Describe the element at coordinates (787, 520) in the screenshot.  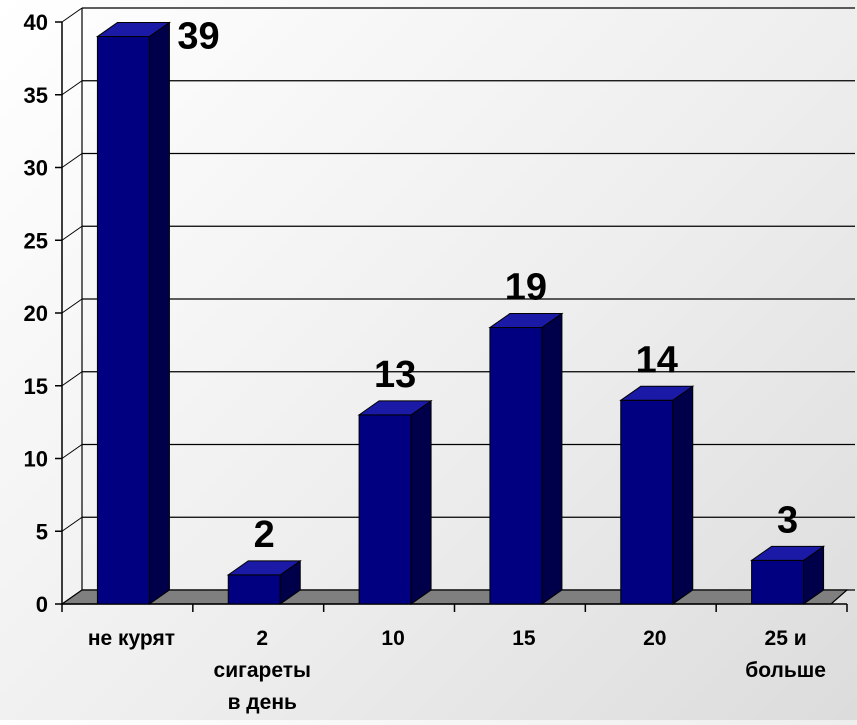
I see `data-label: 3` at that location.